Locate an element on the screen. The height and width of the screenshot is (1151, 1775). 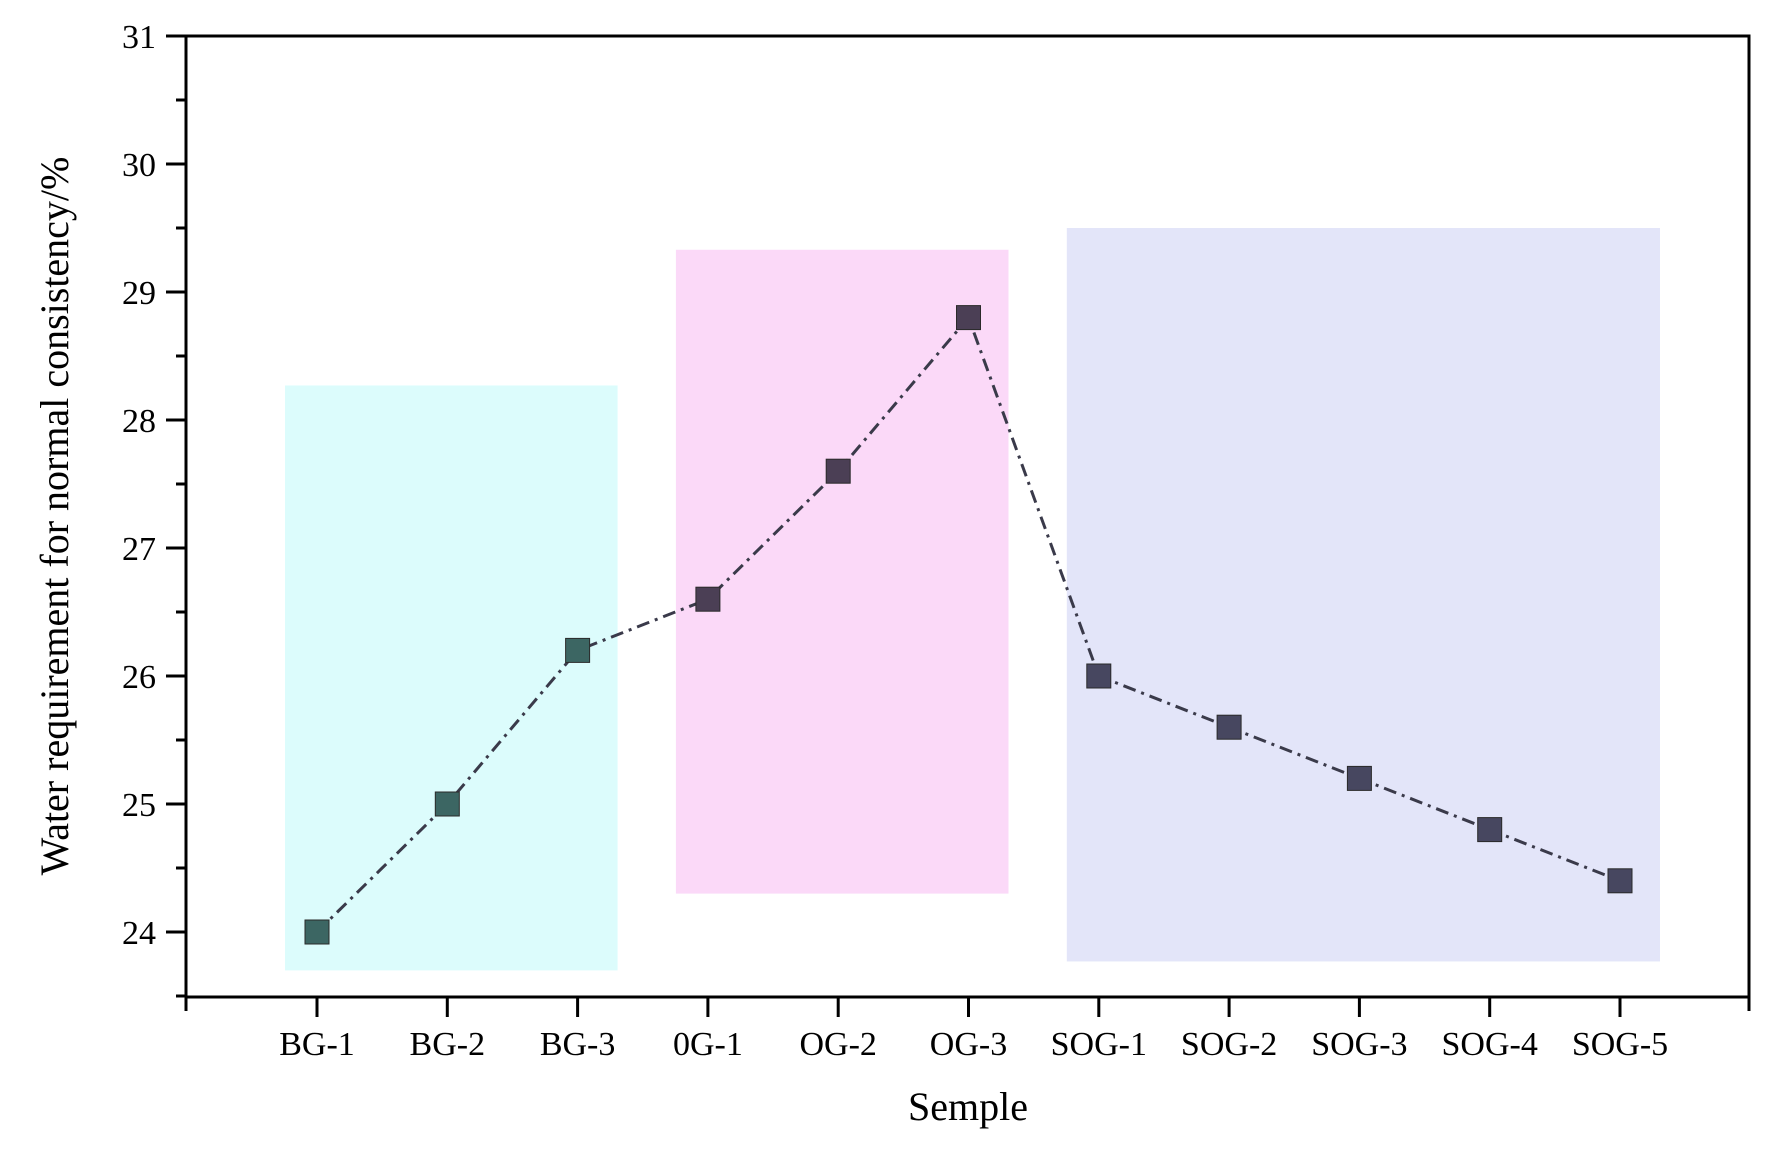
y-tick-label: 29 is located at coordinates (139, 293).